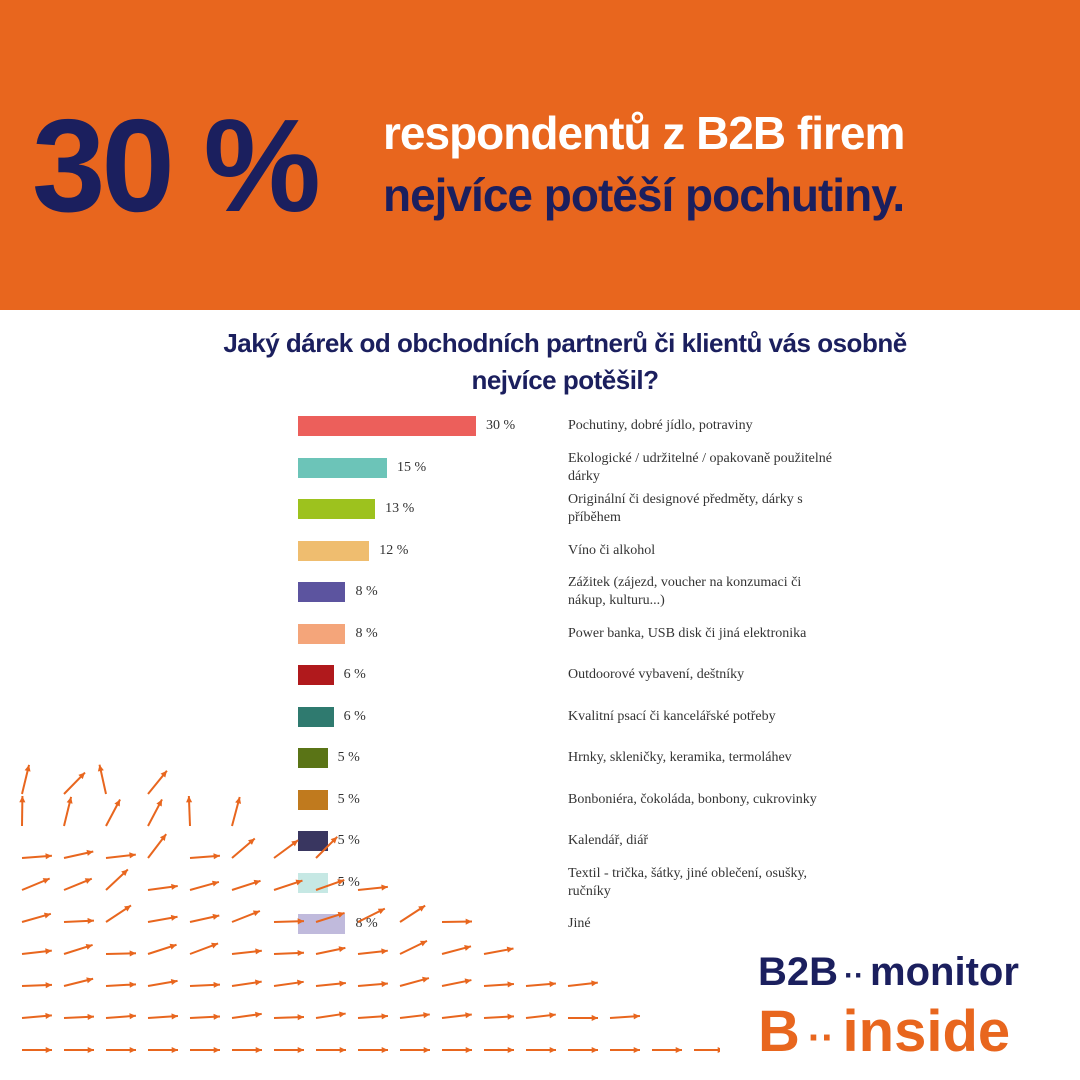  Describe the element at coordinates (579, 923) in the screenshot. I see `category-label: Jiné` at that location.